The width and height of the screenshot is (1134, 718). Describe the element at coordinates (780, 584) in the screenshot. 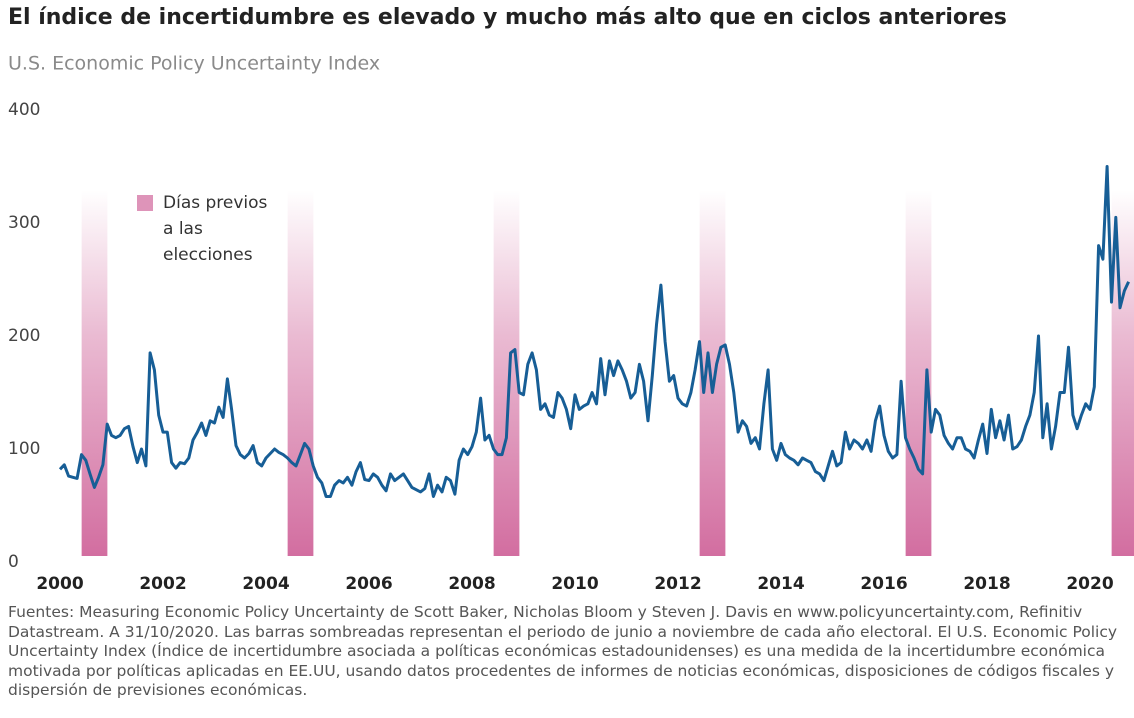

I see `x-tick-label: 2014` at that location.